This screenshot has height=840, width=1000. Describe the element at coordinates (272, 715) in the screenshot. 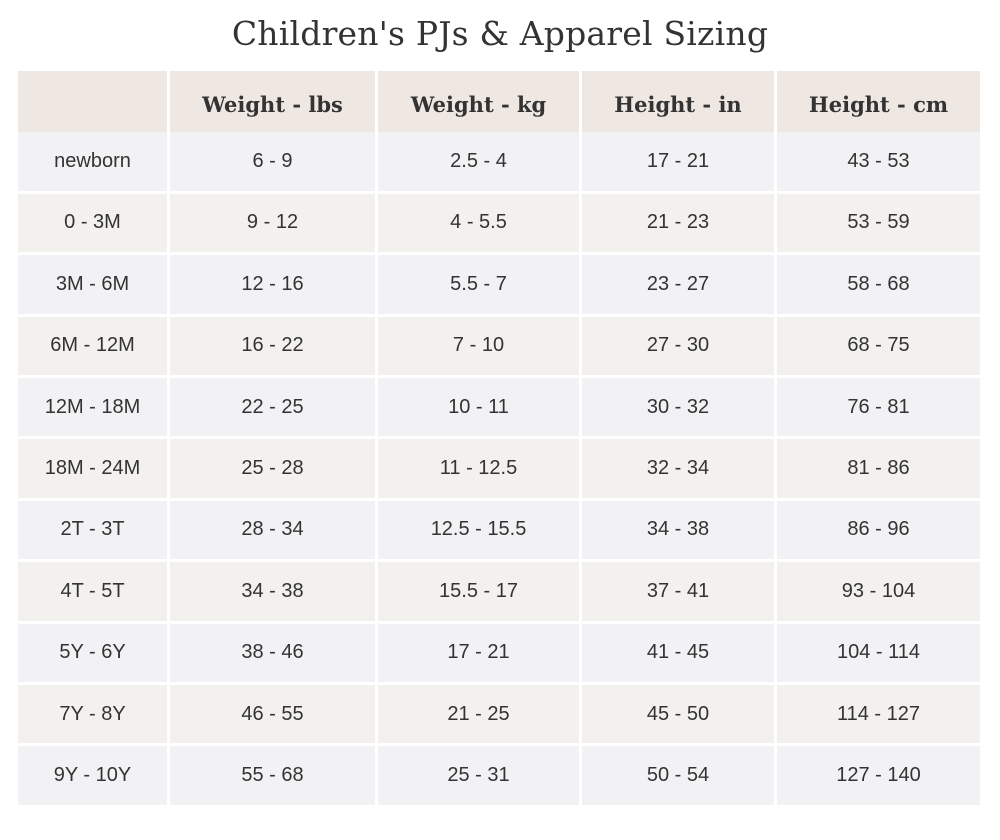

I see `weight-lbs-cell: 46 - 55` at that location.